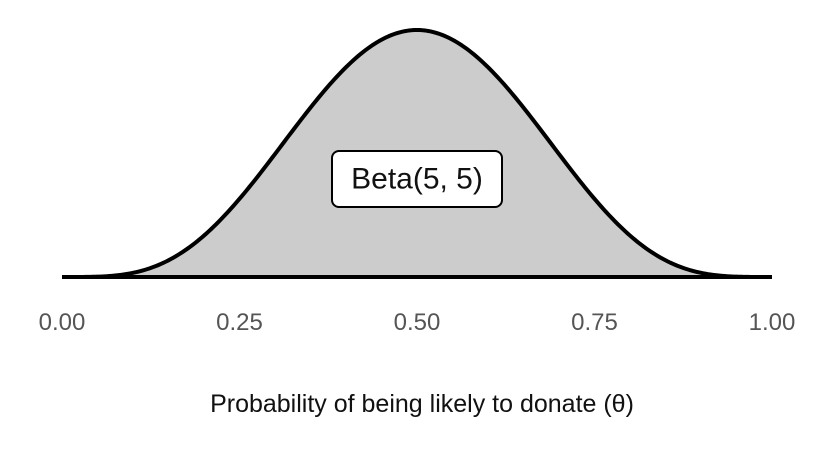 The height and width of the screenshot is (450, 825). What do you see at coordinates (594, 322) in the screenshot?
I see `x-tick-label: 0.75` at bounding box center [594, 322].